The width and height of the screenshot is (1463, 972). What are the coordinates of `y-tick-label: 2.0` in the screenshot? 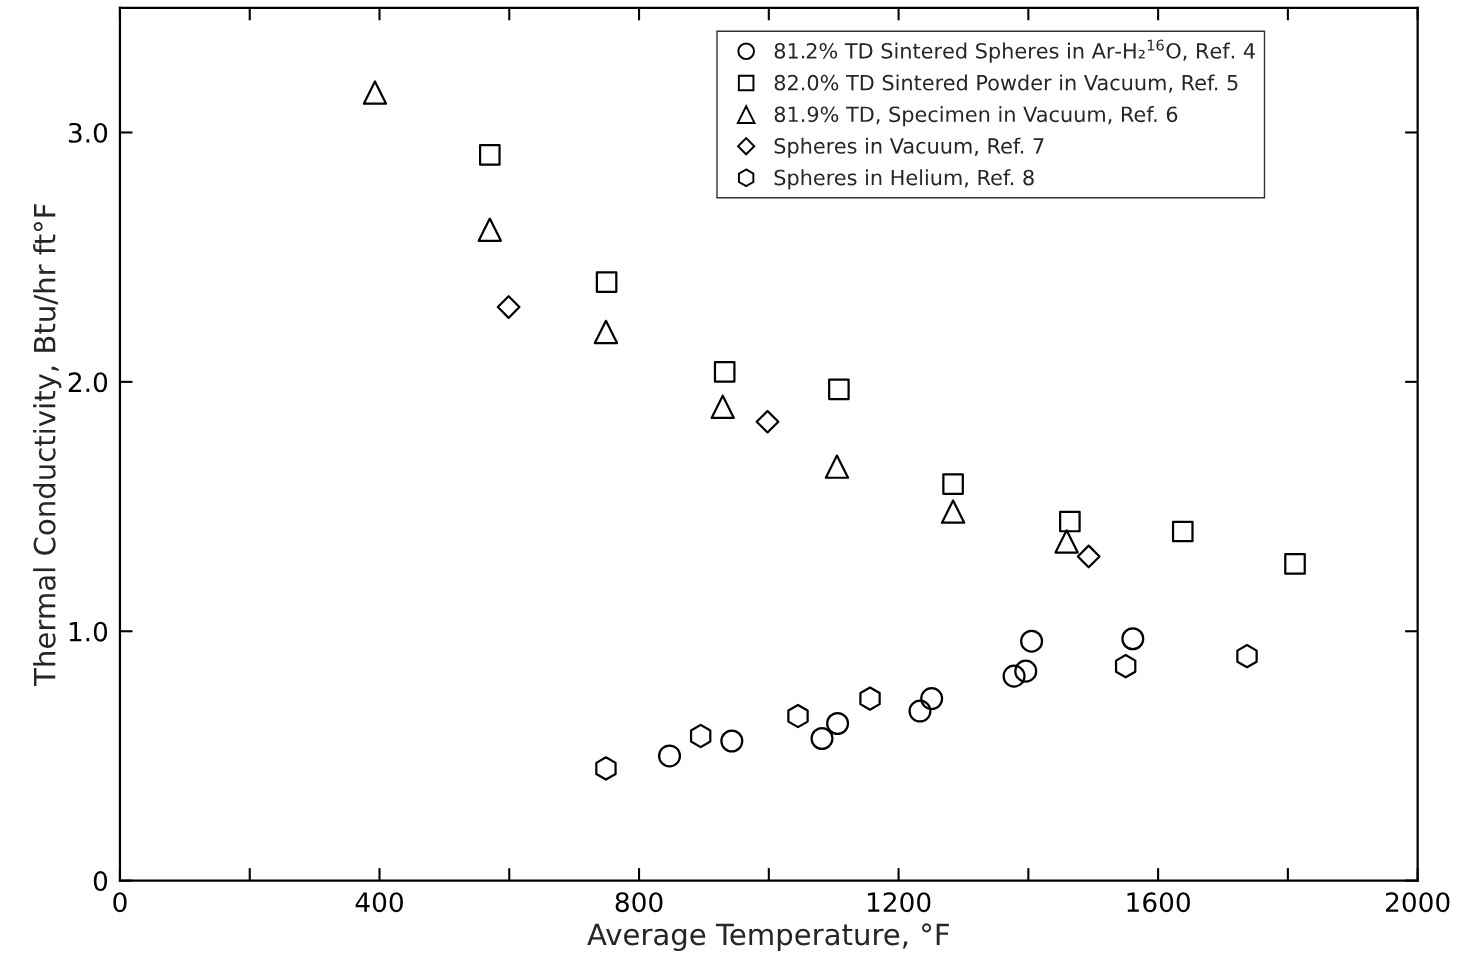 It's located at (88, 382).